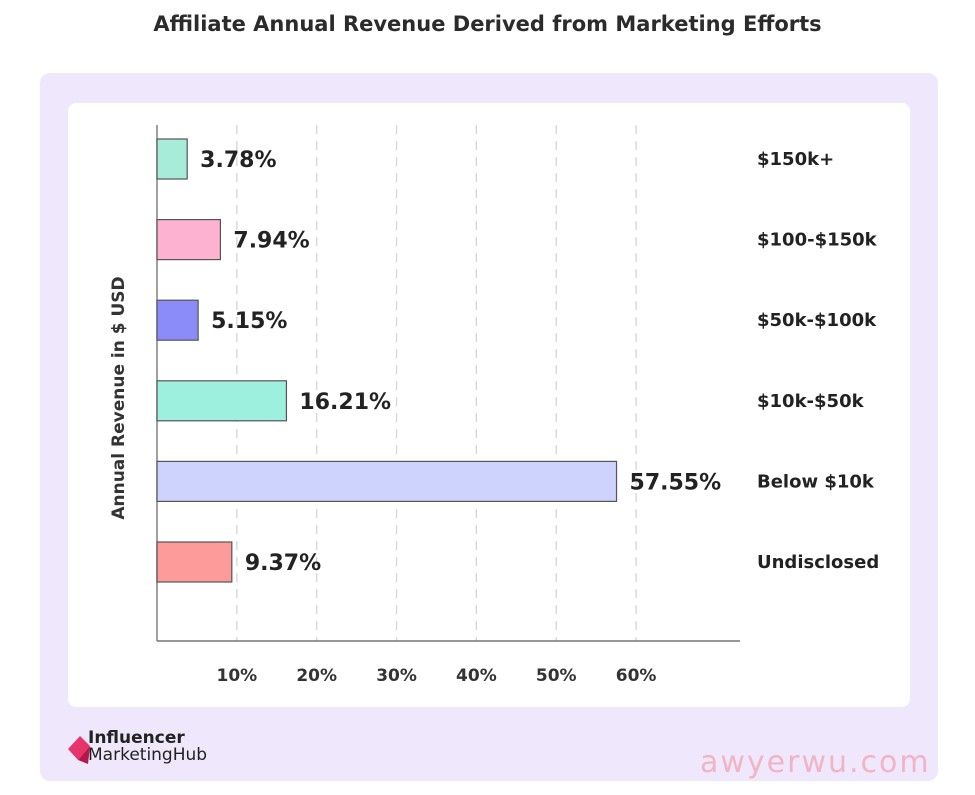  What do you see at coordinates (817, 320) in the screenshot?
I see `category-label: $50k-$100k` at bounding box center [817, 320].